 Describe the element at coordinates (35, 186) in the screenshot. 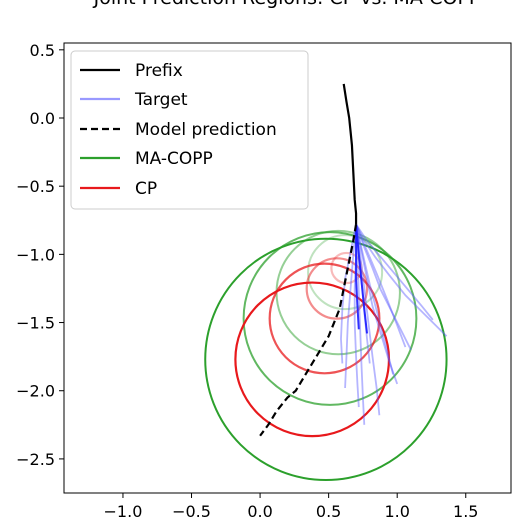

I see `y-tick-label: −0.5` at that location.